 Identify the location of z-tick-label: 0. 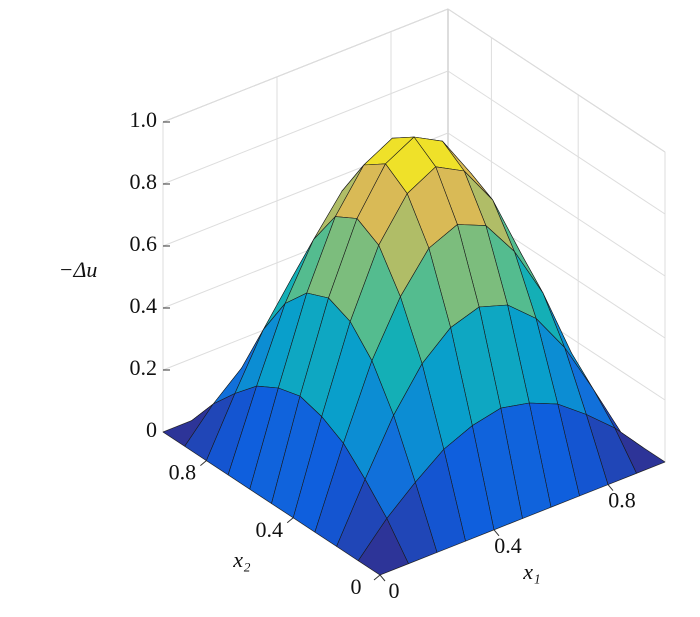
(151, 429).